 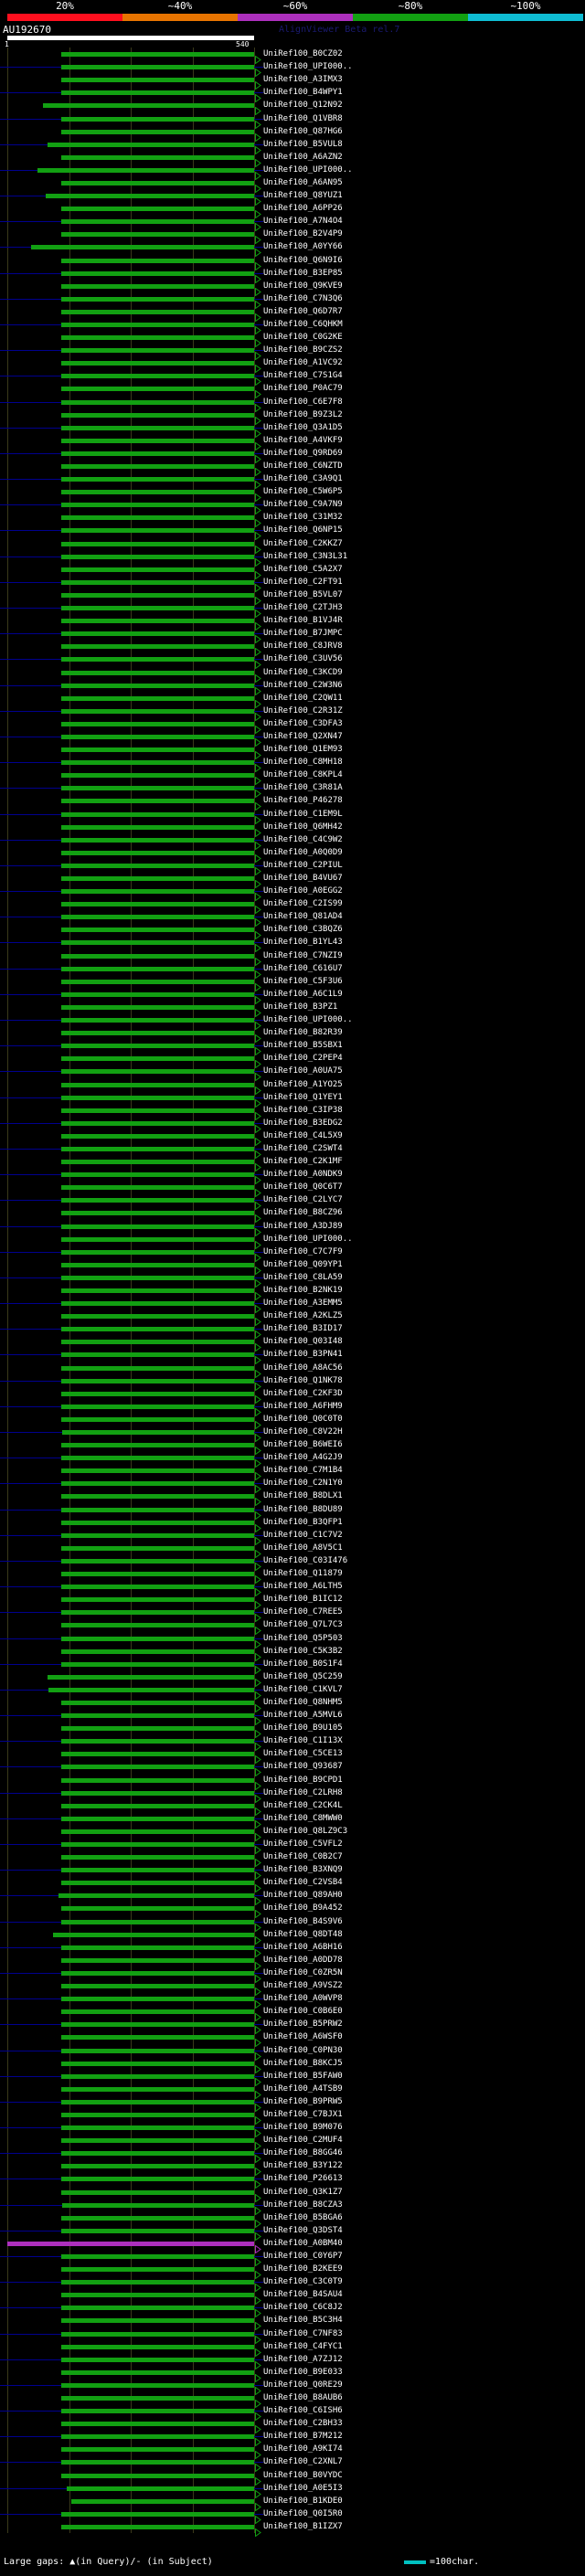 What do you see at coordinates (303, 402) in the screenshot?
I see `subject-label: UniRef100_C6E7F8` at bounding box center [303, 402].